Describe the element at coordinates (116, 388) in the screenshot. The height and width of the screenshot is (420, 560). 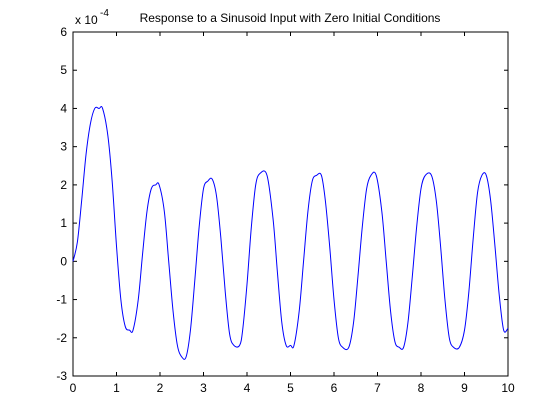
I see `x-tick-label: 1` at that location.